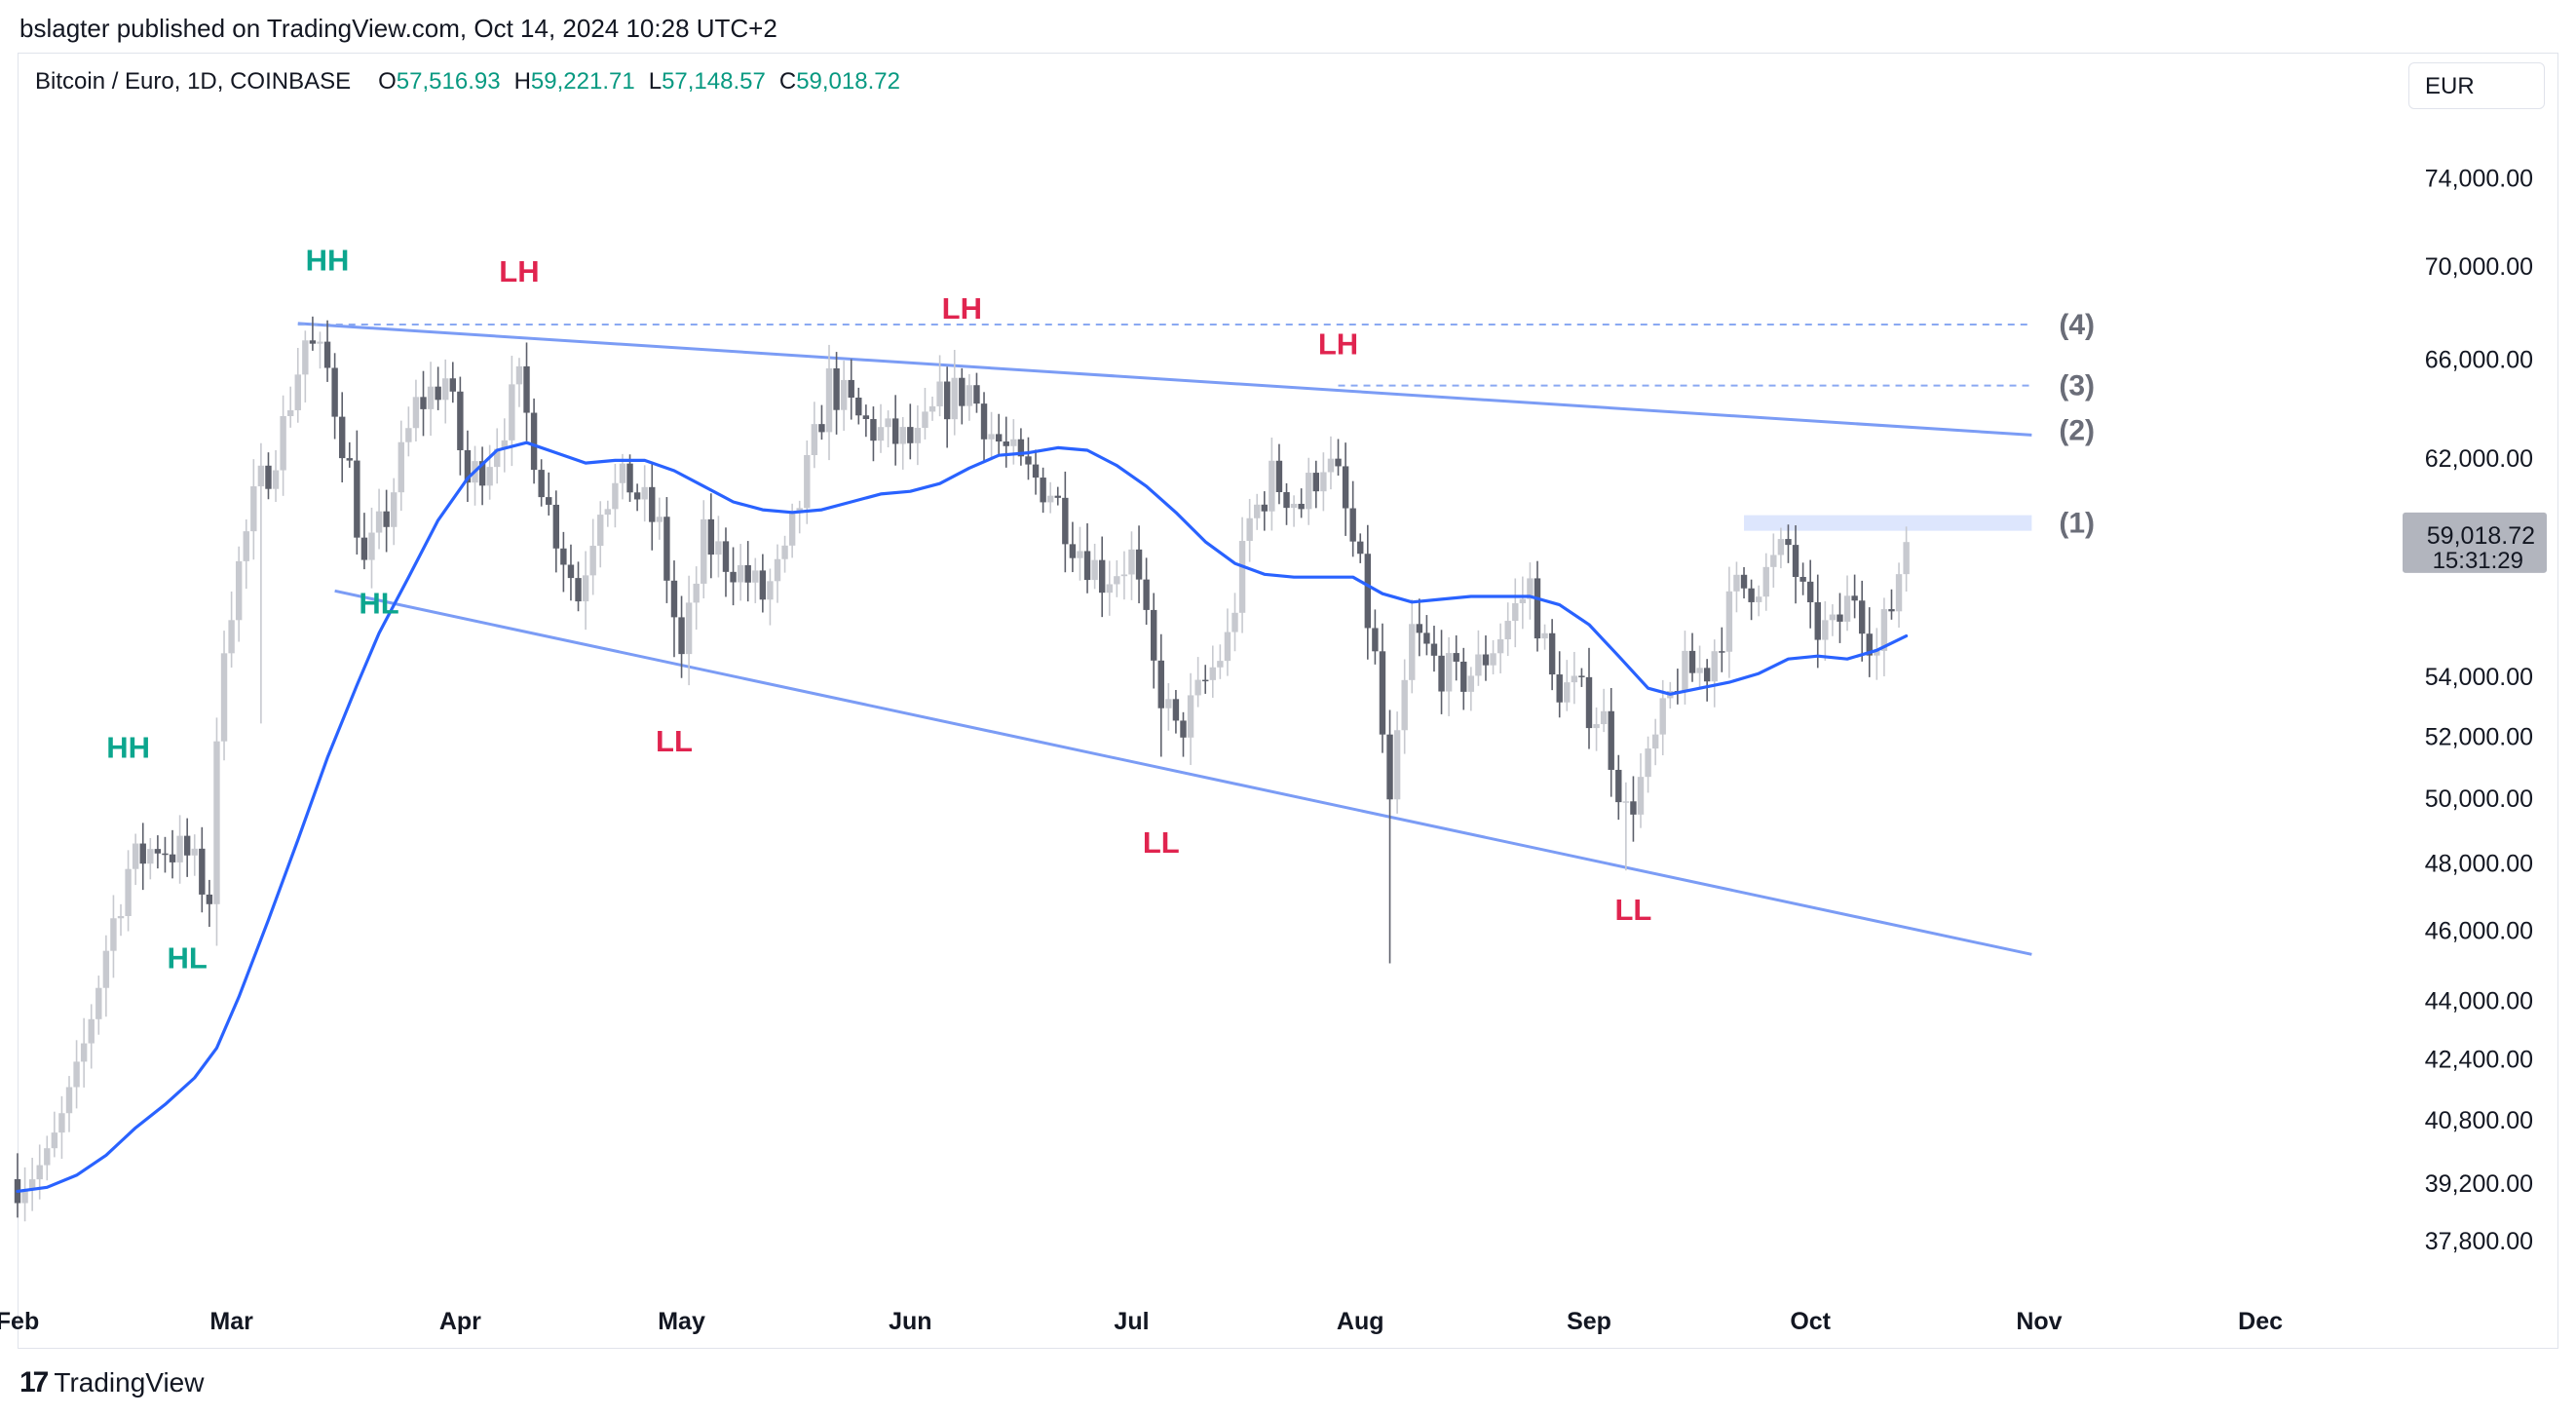 The height and width of the screenshot is (1417, 2576). I want to click on low-label: L, so click(655, 81).